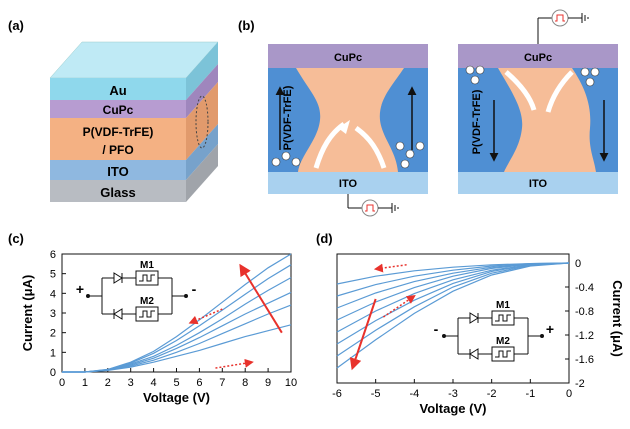 The image size is (630, 429). I want to click on label-glass: Glass, so click(117, 192).